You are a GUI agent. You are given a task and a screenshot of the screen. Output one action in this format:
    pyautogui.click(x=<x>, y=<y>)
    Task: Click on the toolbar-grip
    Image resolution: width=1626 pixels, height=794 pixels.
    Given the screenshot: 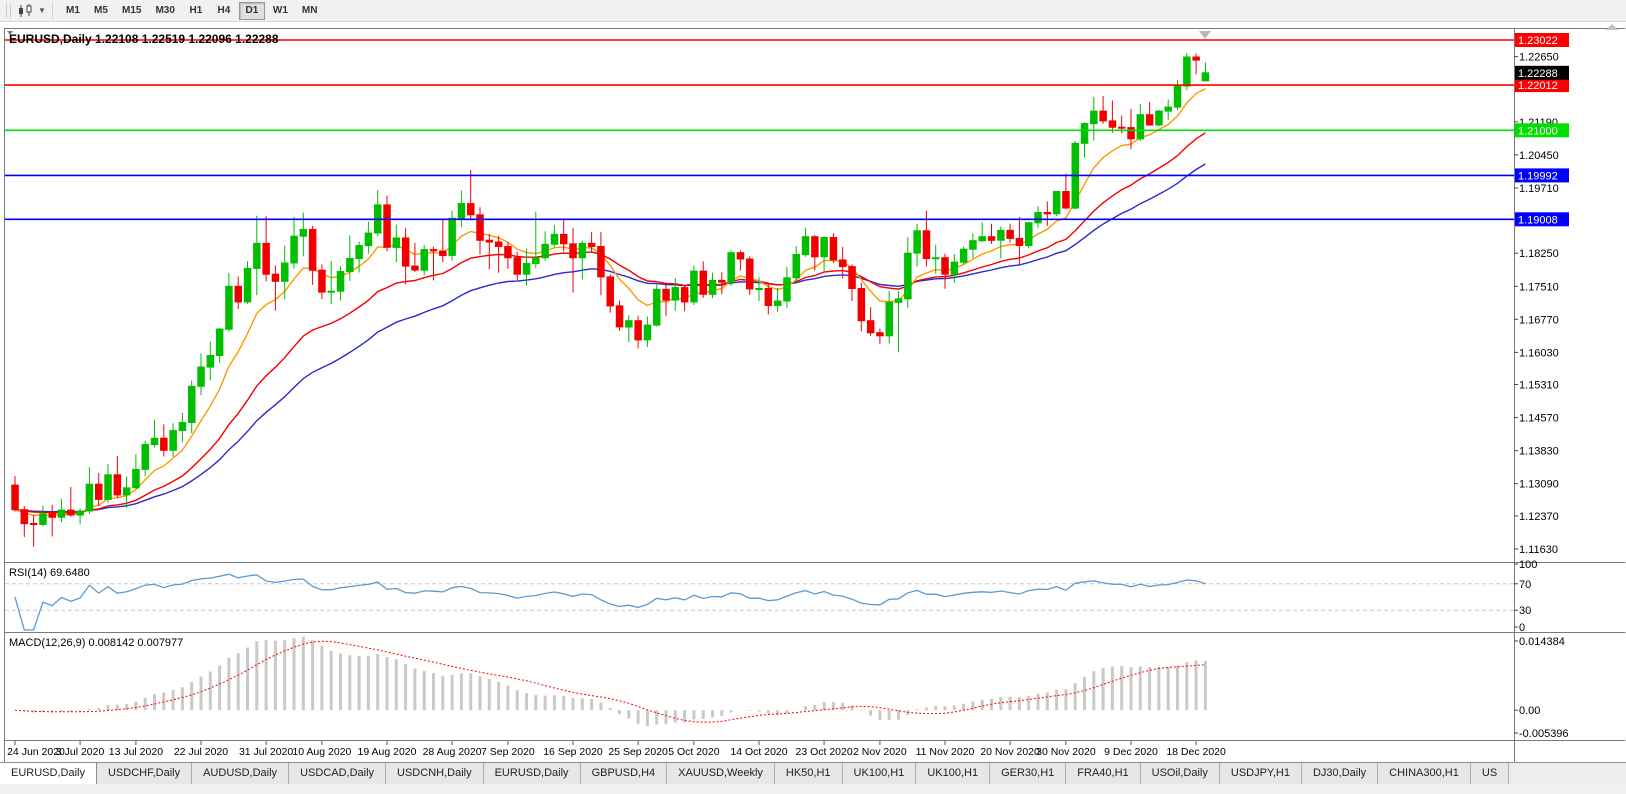 What is the action you would take?
    pyautogui.click(x=8, y=10)
    